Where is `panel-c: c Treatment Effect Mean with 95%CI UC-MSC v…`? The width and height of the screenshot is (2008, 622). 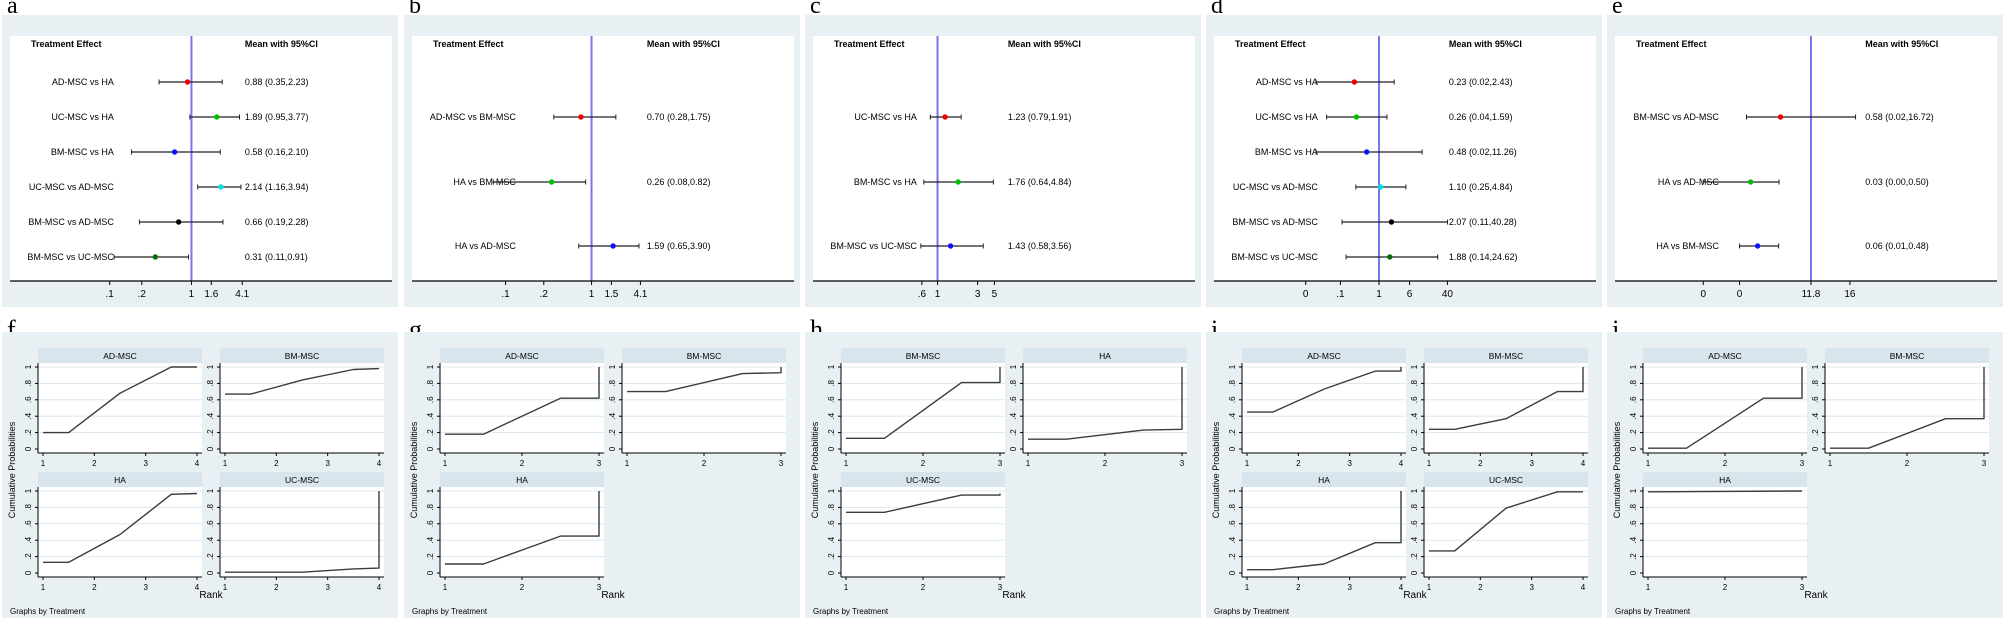
panel-c: c Treatment Effect Mean with 95%CI UC-MSC v… is located at coordinates (1004, 156).